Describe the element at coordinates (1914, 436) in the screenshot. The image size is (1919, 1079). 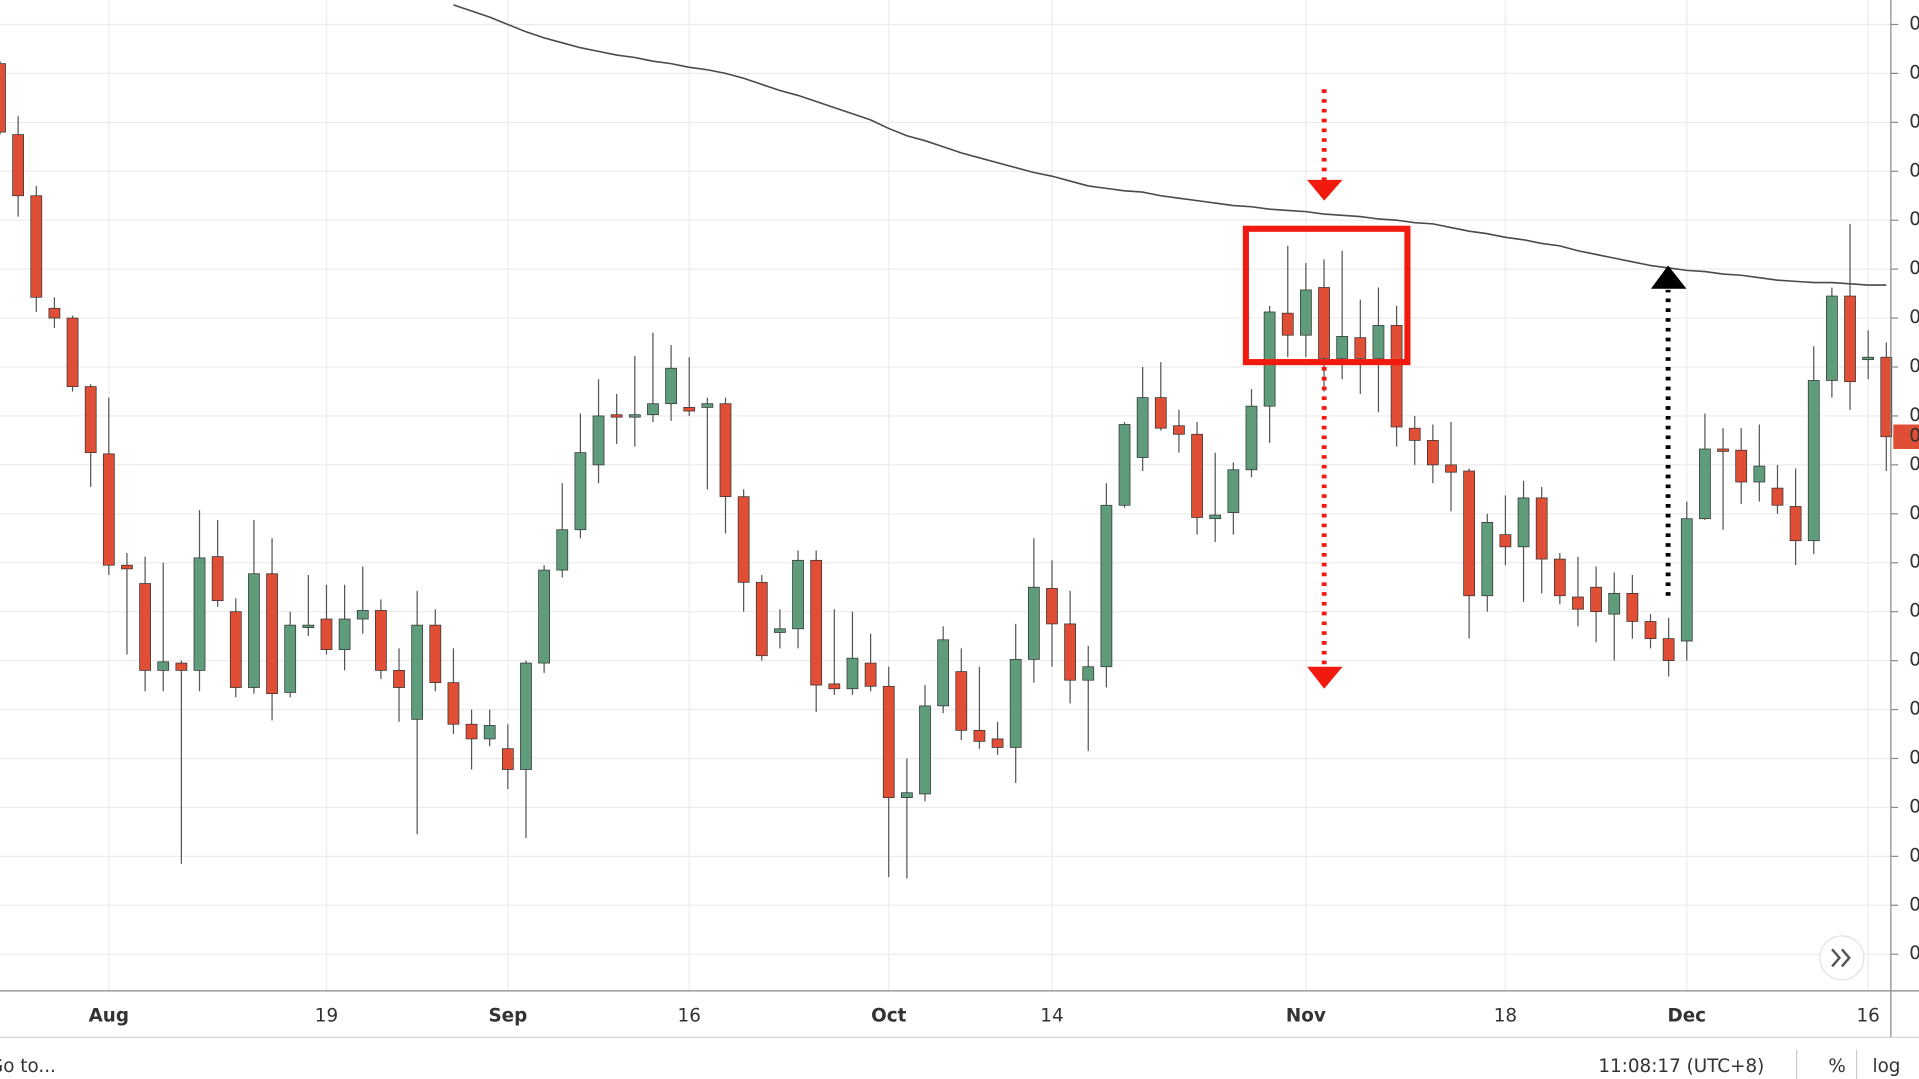
I see `last-price-label: 0` at that location.